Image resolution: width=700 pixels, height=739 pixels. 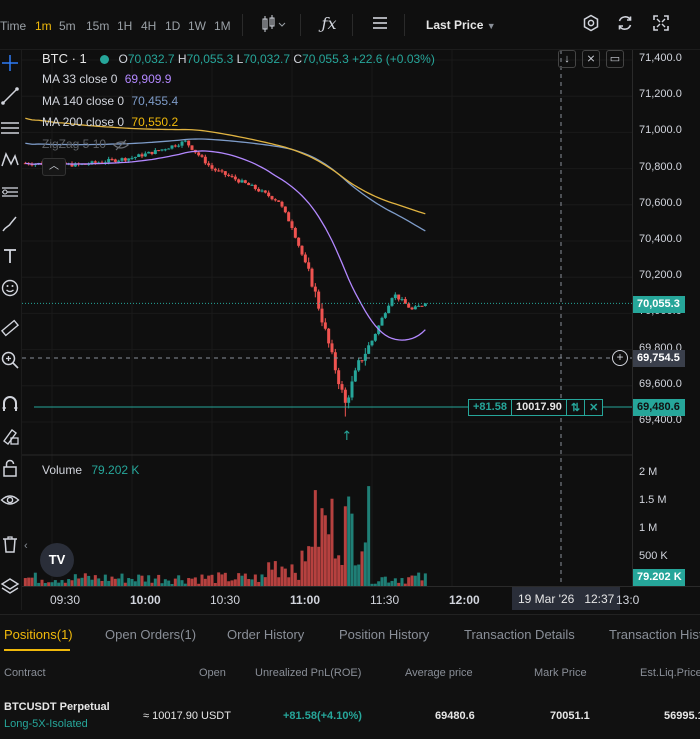 I want to click on timeframe-15m: 15m, so click(x=98, y=26).